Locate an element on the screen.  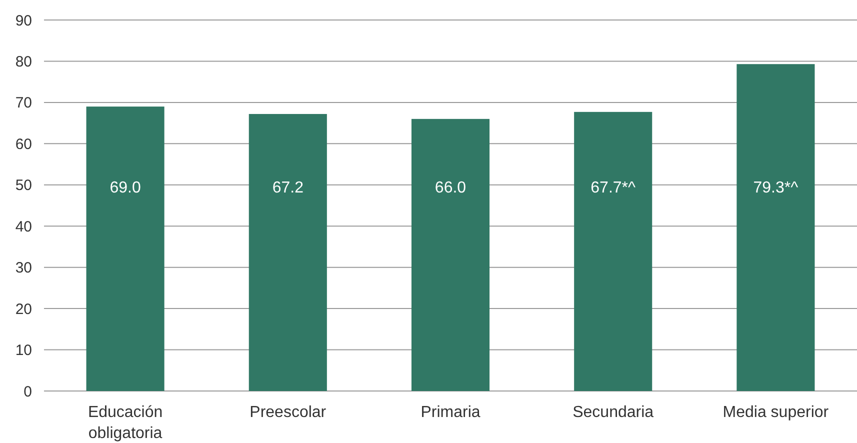
data-label: 69.0 is located at coordinates (125, 188).